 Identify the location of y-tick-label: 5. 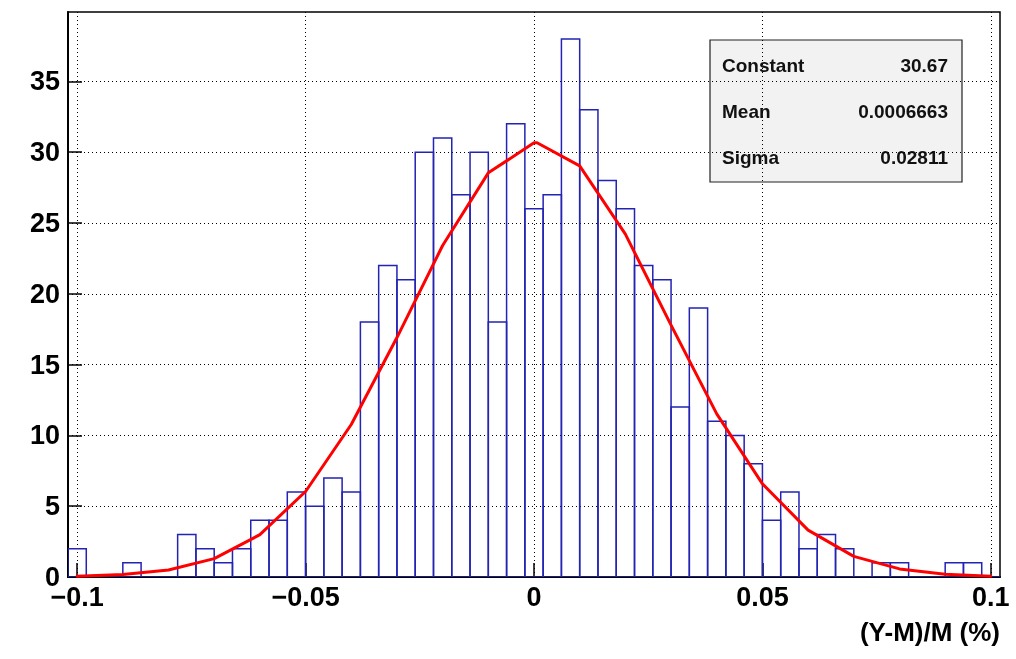
(52, 506).